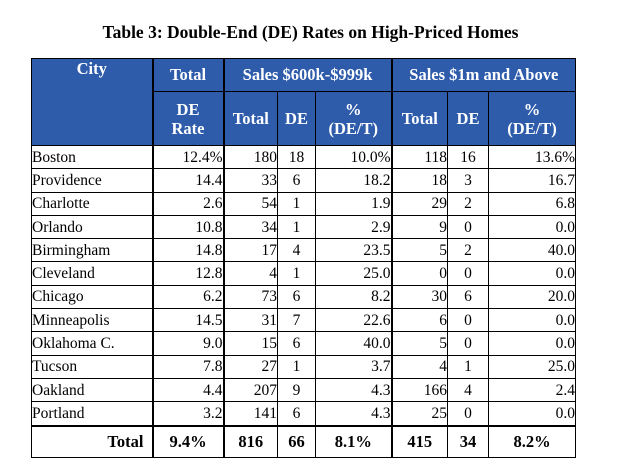 The height and width of the screenshot is (466, 621). What do you see at coordinates (468, 297) in the screenshot?
I see `cell-high-de: 6` at bounding box center [468, 297].